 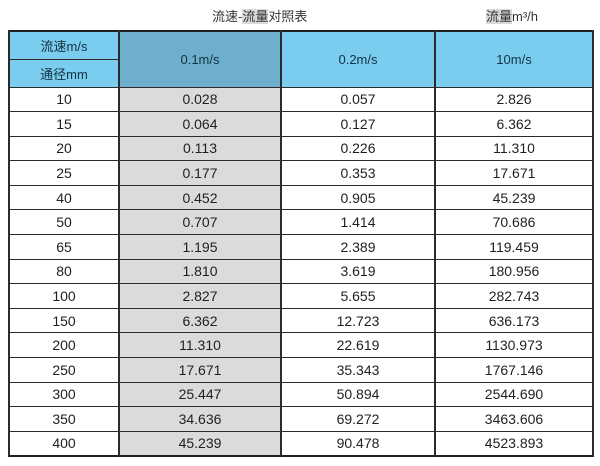 What do you see at coordinates (200, 394) in the screenshot?
I see `flow-value-cell: 25.447` at bounding box center [200, 394].